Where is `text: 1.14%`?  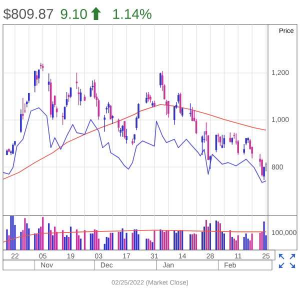
text: 1.14% is located at coordinates (132, 14).